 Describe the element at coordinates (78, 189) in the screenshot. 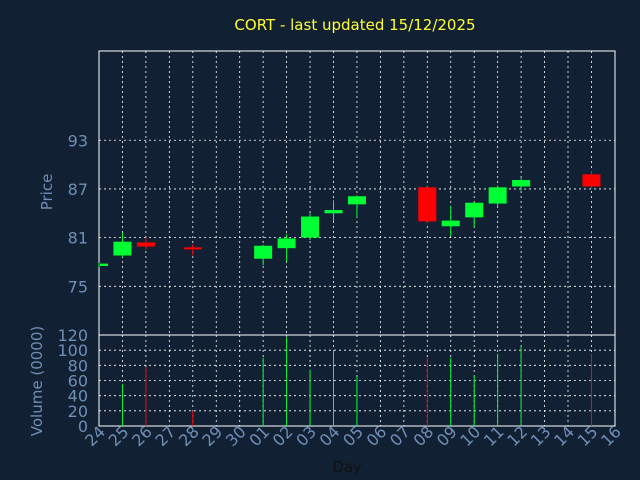

I see `price-tick-label: 87` at that location.